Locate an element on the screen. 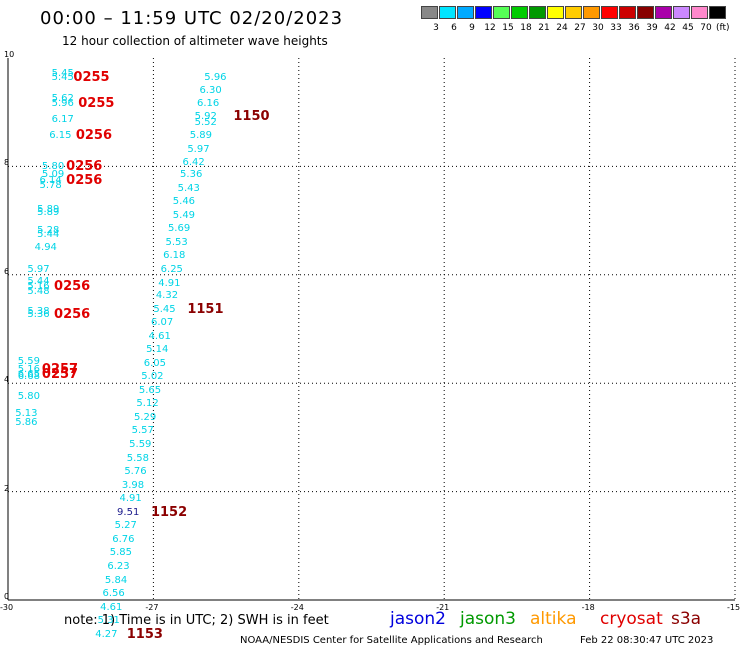  generated-timestamp: Feb 22 08:30:47 UTC 2023 is located at coordinates (647, 640).